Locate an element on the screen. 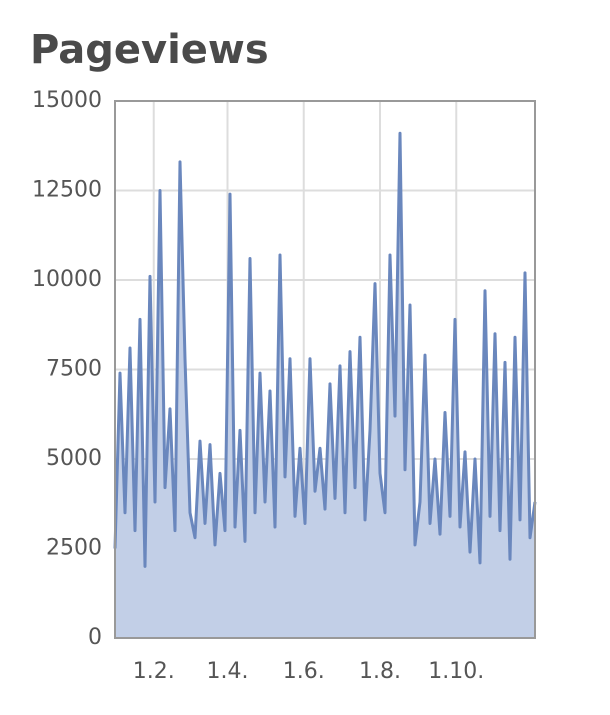 This screenshot has height=715, width=610. y-tick-label: 10000 is located at coordinates (67, 279).